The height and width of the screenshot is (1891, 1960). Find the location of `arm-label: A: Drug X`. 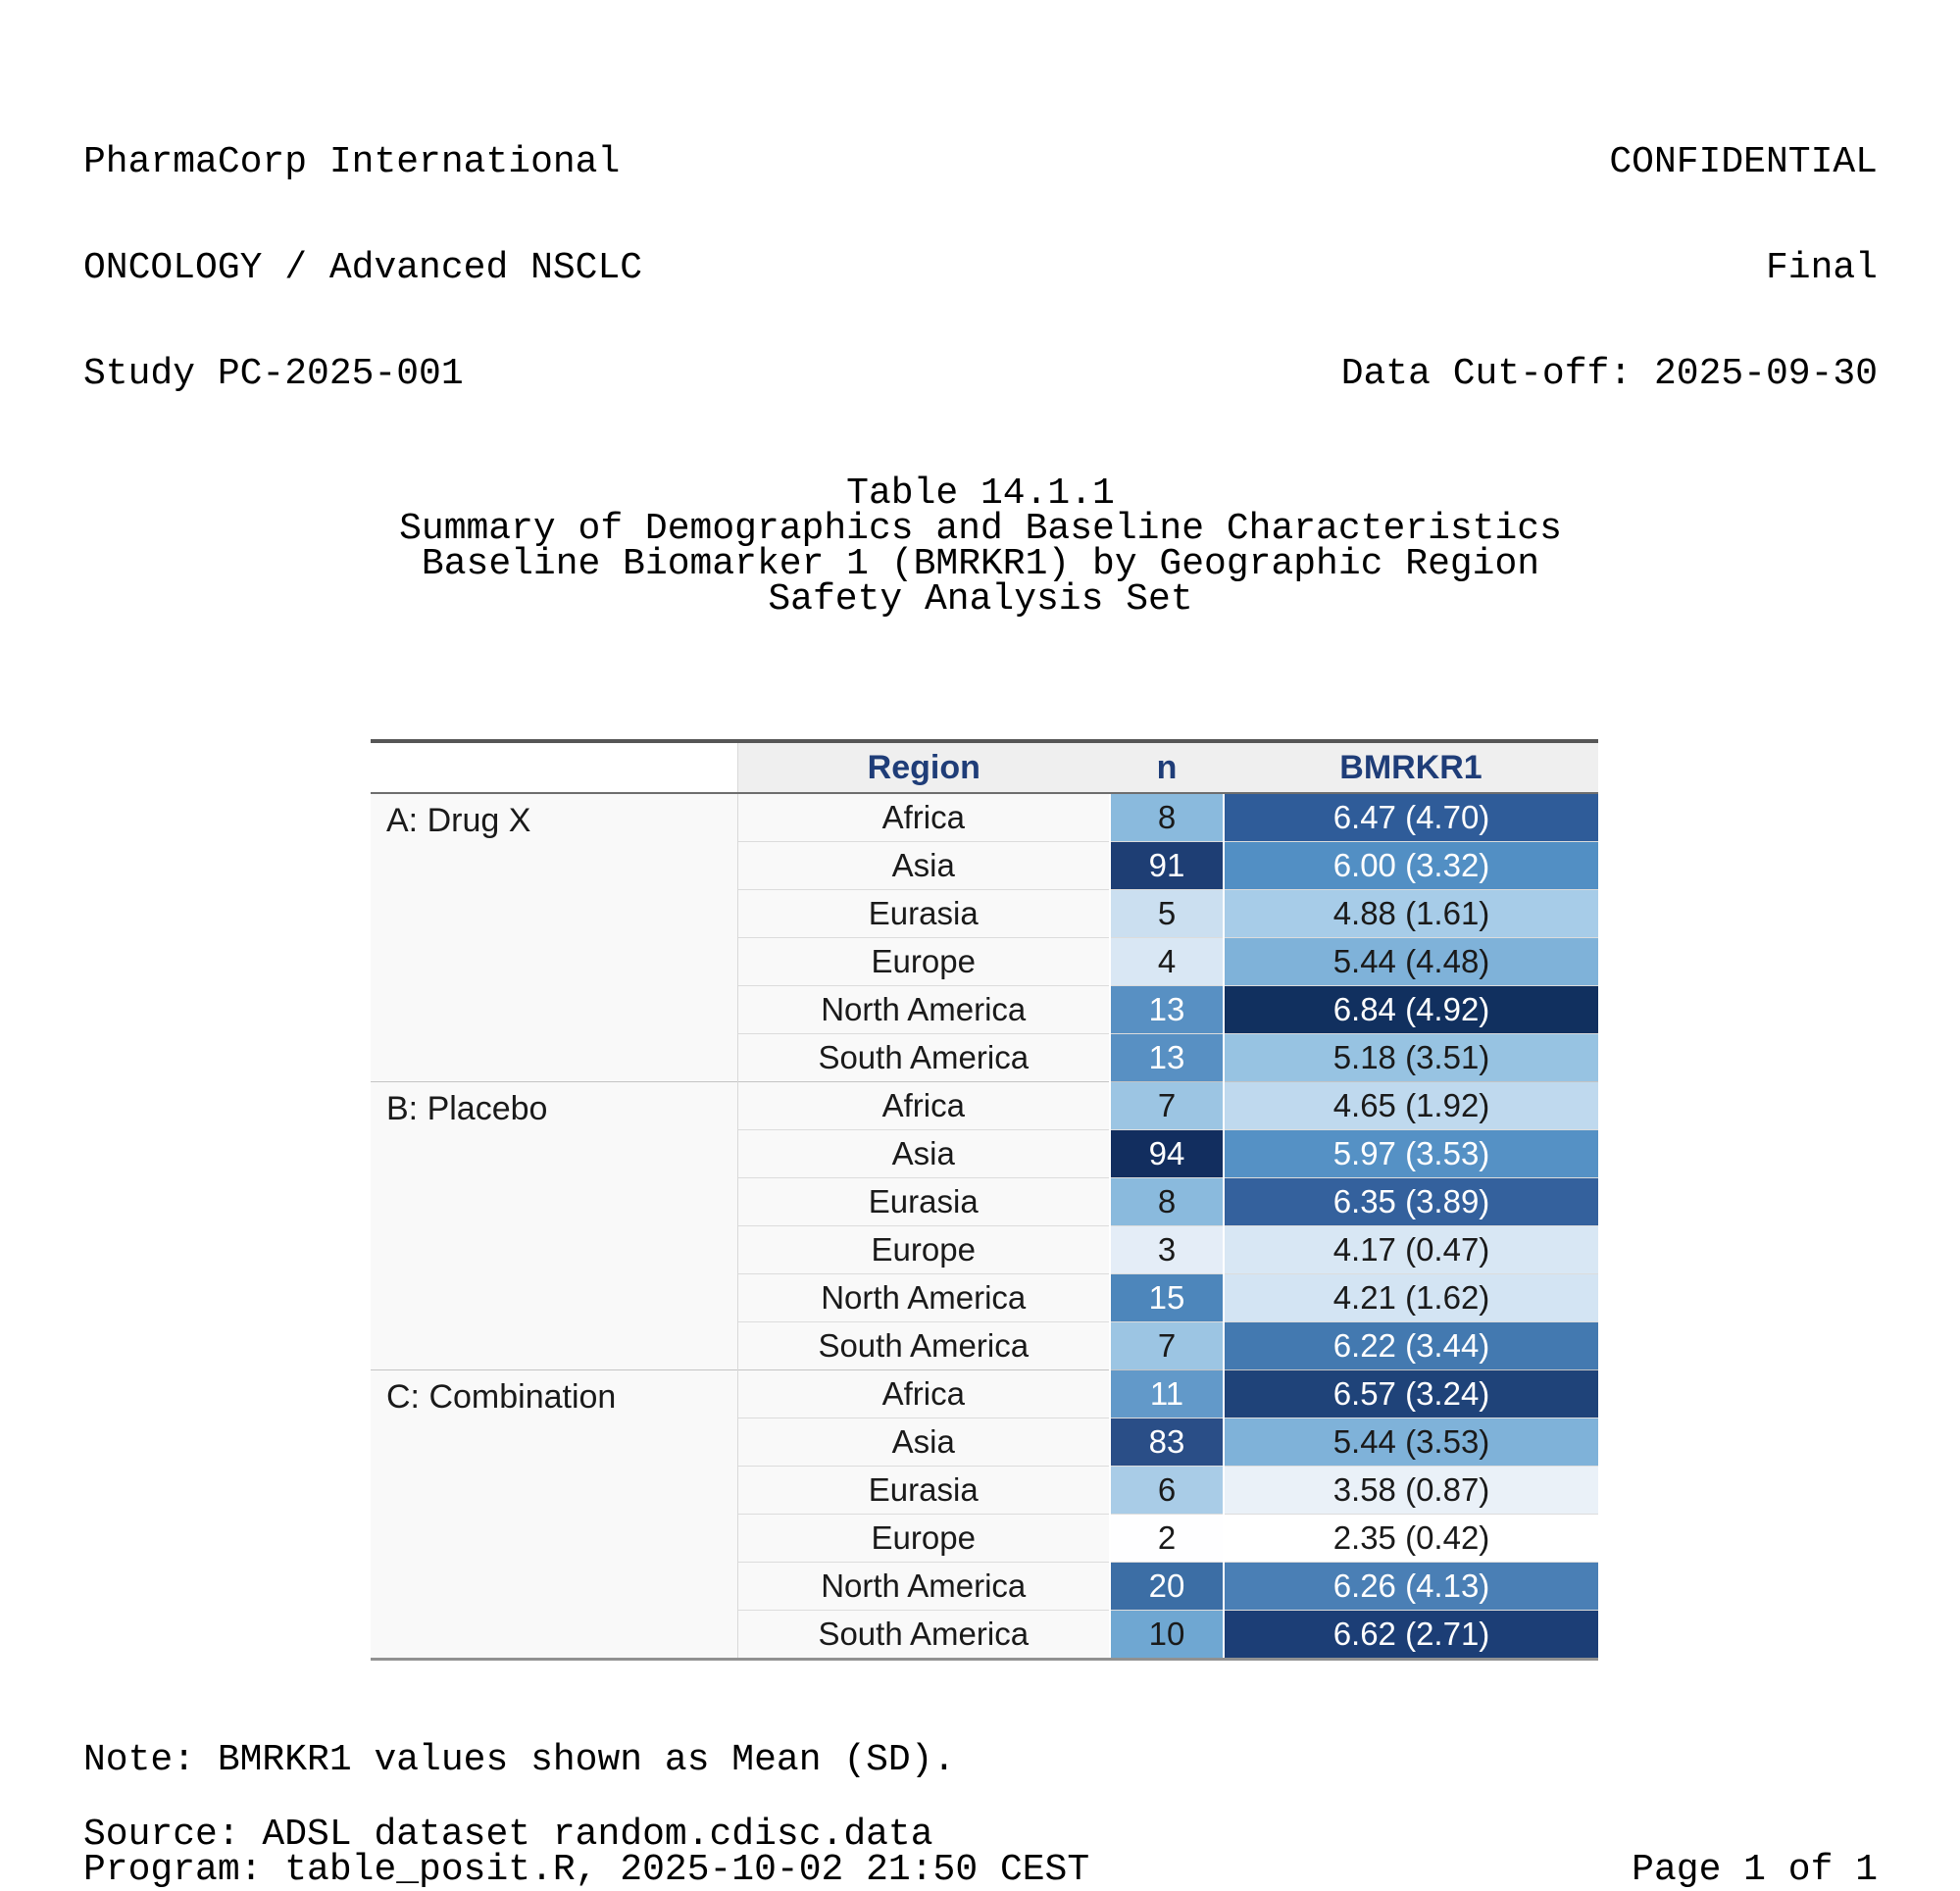

arm-label: A: Drug X is located at coordinates (554, 937).